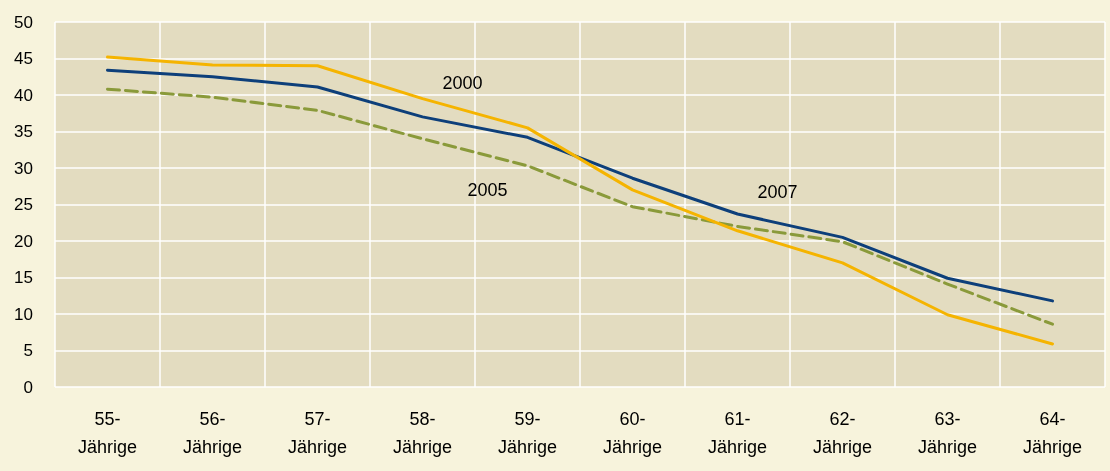 Image resolution: width=1110 pixels, height=471 pixels. Describe the element at coordinates (23, 241) in the screenshot. I see `y-tick-label: 20` at that location.